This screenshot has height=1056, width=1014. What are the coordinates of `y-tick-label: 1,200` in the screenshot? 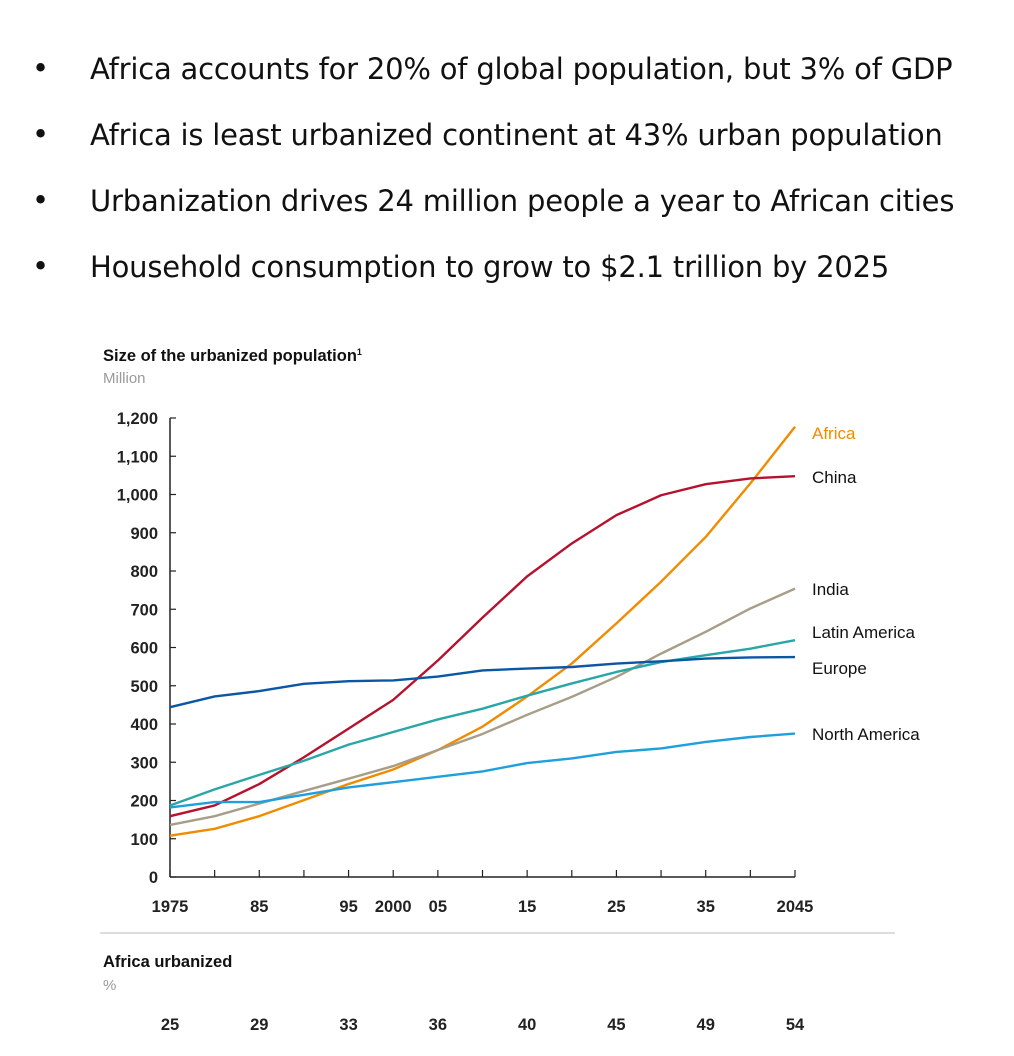 It's located at (137, 419).